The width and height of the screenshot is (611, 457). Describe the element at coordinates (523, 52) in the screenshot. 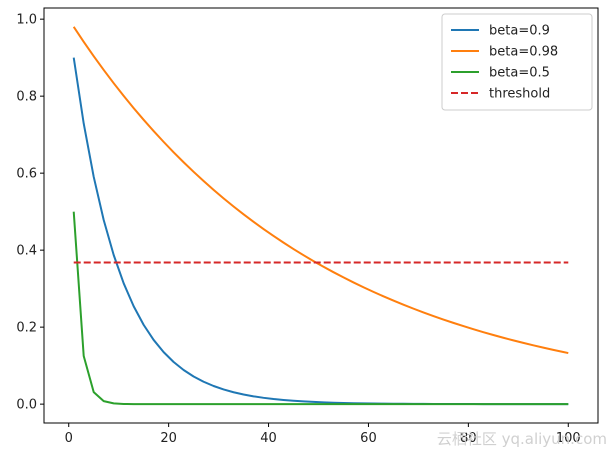

I see `legend-label: beta=0.98` at that location.